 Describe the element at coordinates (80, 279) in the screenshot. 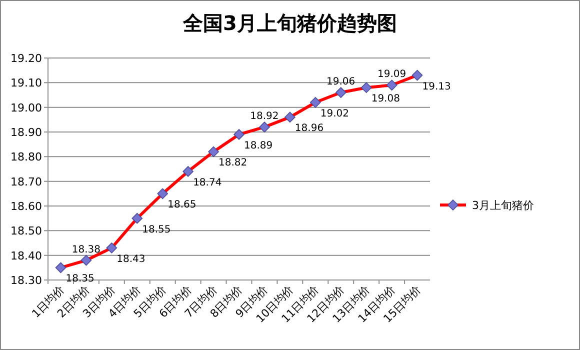

I see `data-label: 18.35` at that location.